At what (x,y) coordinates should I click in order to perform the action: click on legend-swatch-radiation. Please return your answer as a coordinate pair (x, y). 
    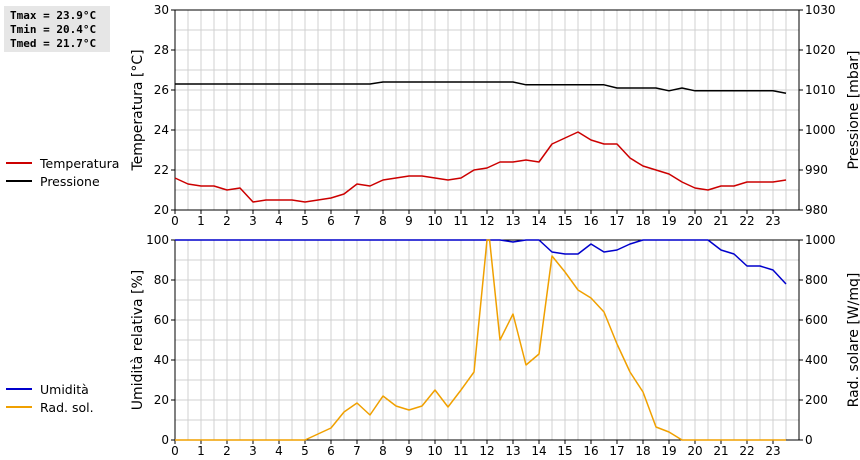
    Looking at the image, I should click on (19, 407).